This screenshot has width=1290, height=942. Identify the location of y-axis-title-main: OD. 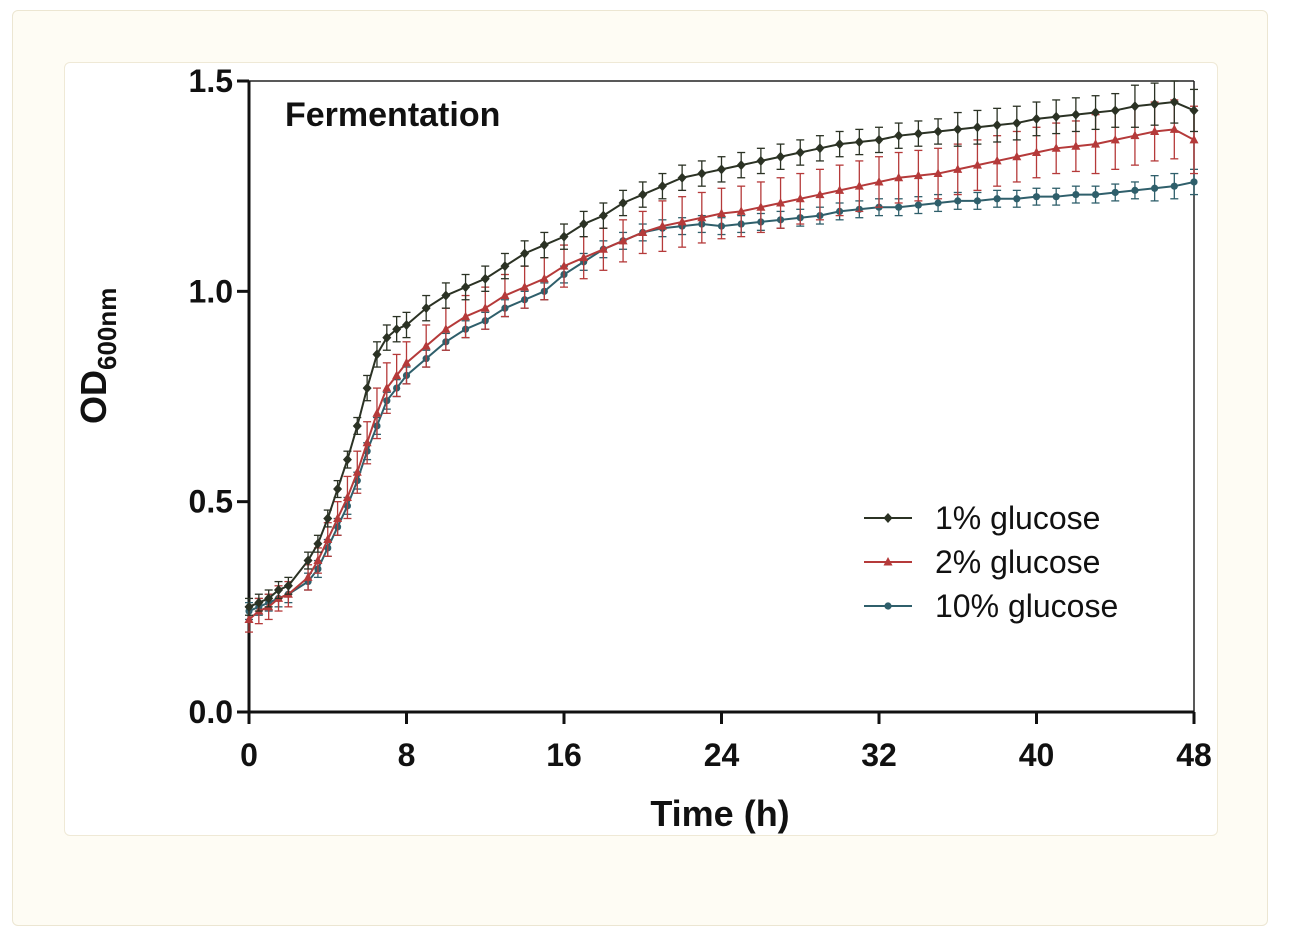
(93, 397).